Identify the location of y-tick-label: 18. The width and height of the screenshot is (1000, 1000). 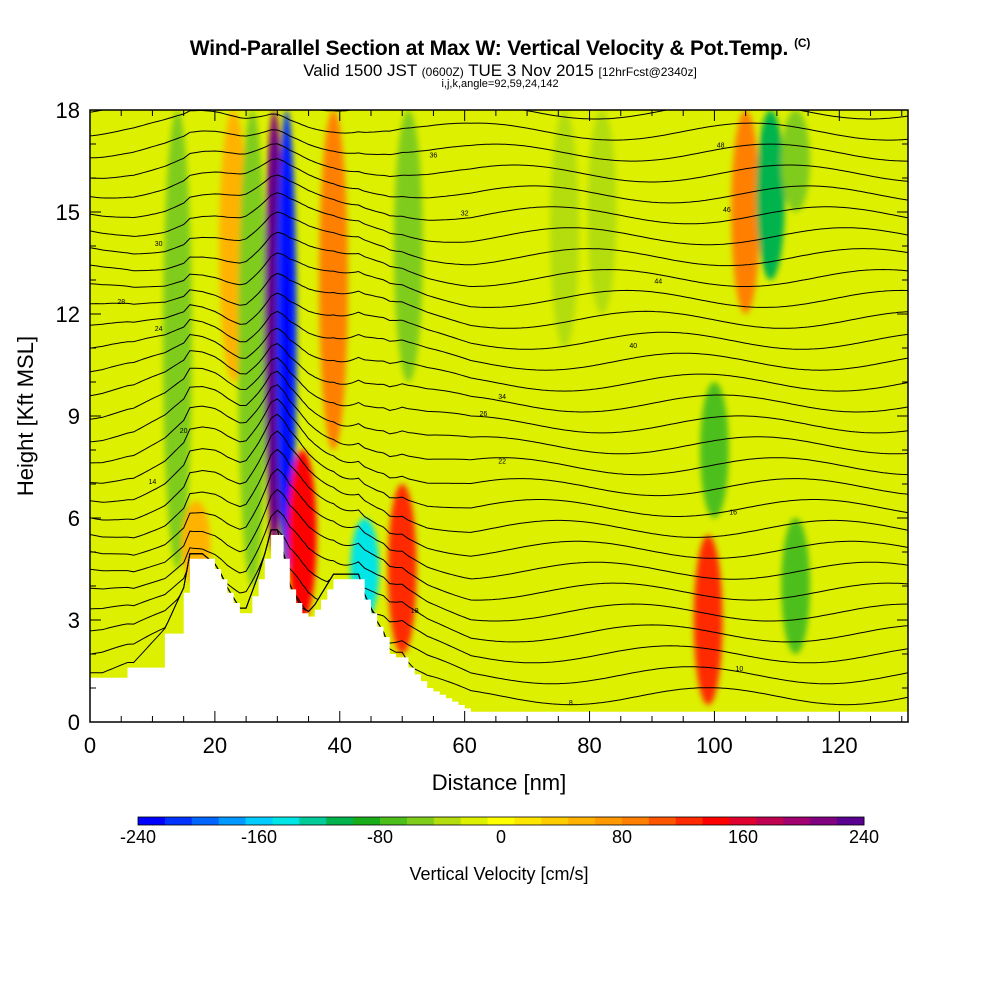
(68, 110).